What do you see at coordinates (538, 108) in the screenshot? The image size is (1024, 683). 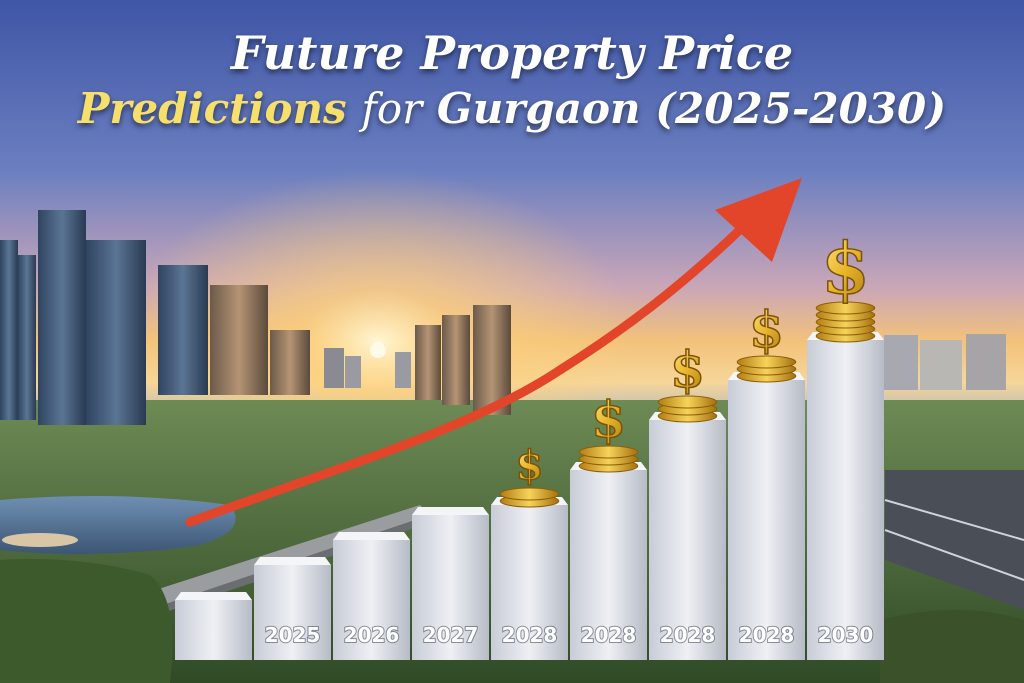 I see `title-city: Gurgaon` at bounding box center [538, 108].